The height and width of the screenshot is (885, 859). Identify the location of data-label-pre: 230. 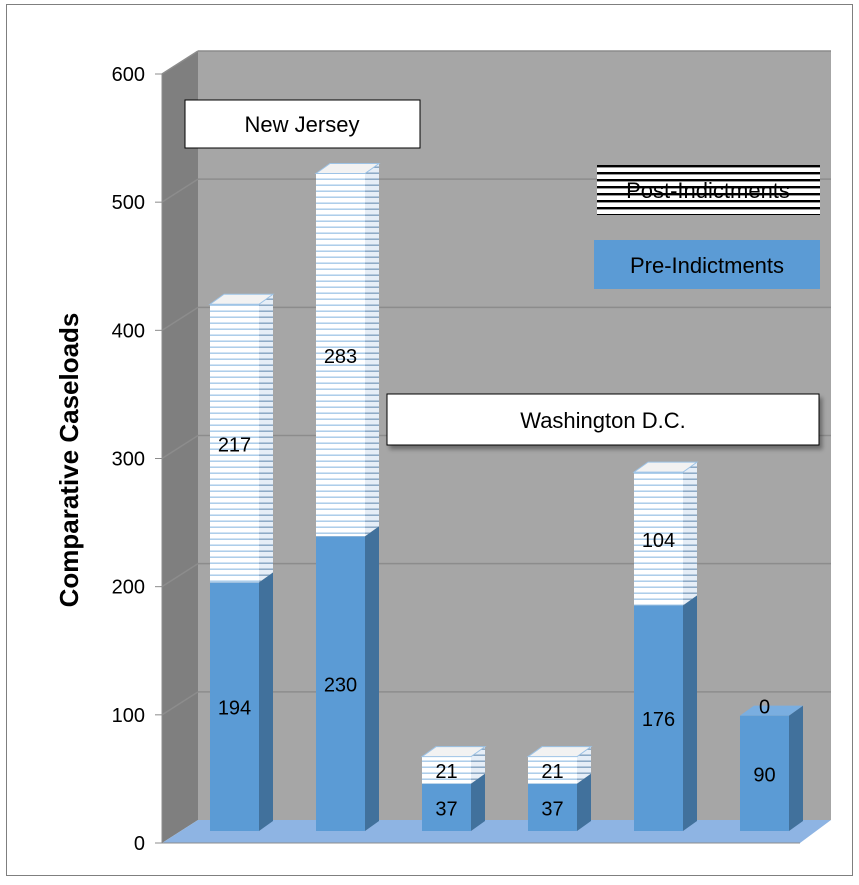
(340, 686).